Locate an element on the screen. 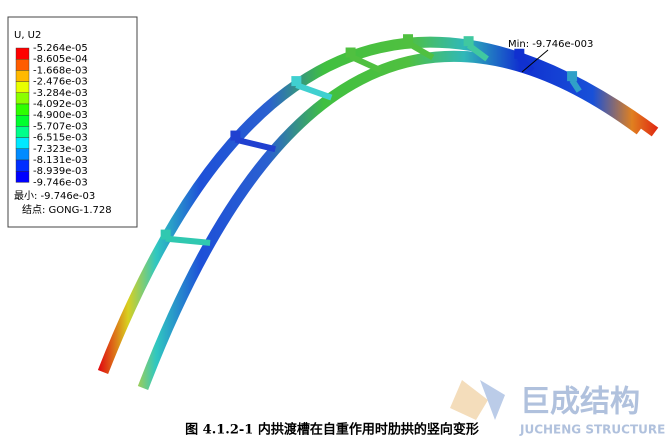 The height and width of the screenshot is (442, 665). legend-label: -5.264e-05 is located at coordinates (60, 48).